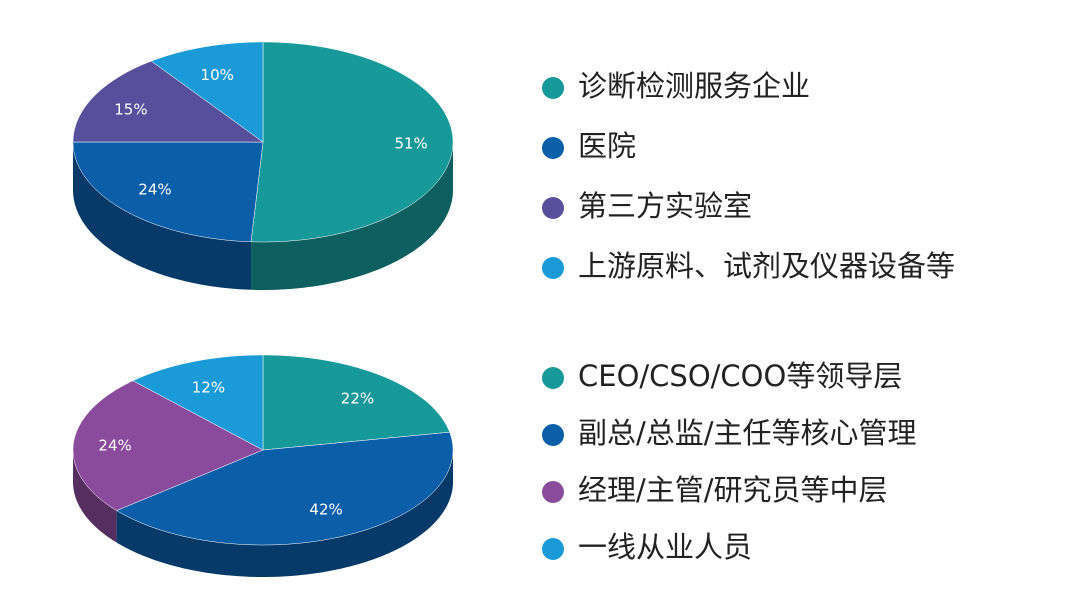  What do you see at coordinates (740, 376) in the screenshot?
I see `legend-label: CEO/CSO/COO等领导层` at bounding box center [740, 376].